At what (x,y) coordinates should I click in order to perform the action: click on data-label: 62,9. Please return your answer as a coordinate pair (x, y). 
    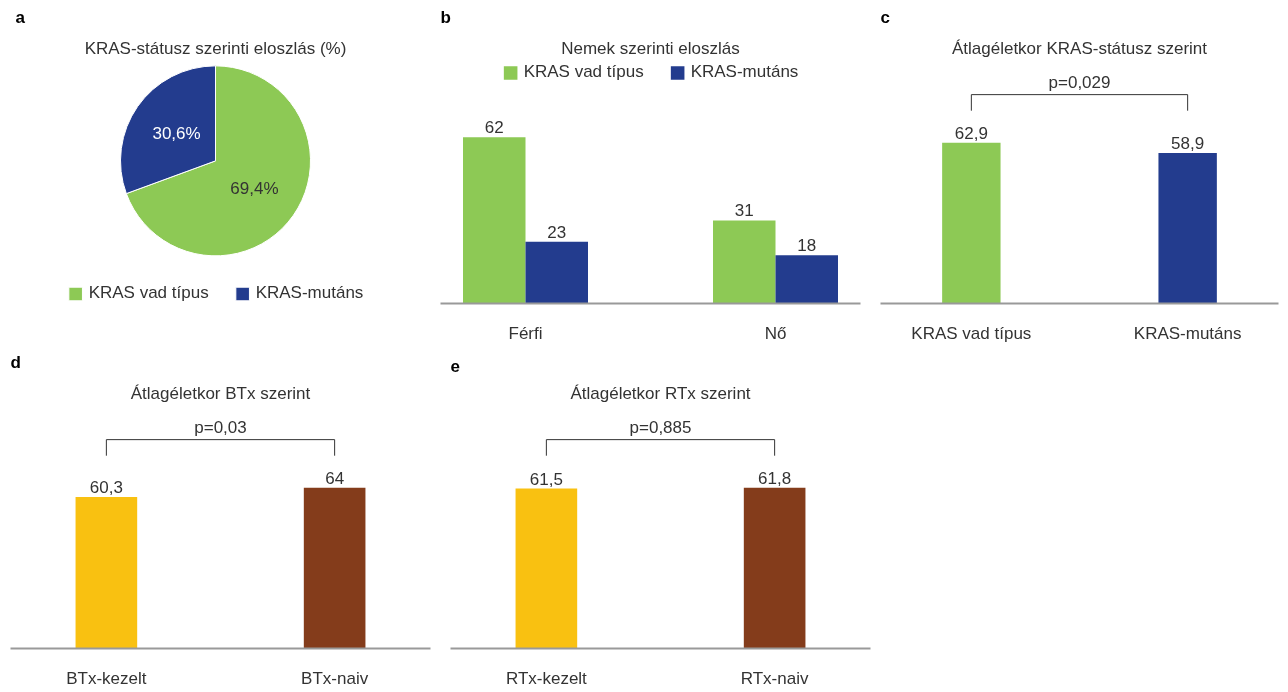
    Looking at the image, I should click on (971, 133).